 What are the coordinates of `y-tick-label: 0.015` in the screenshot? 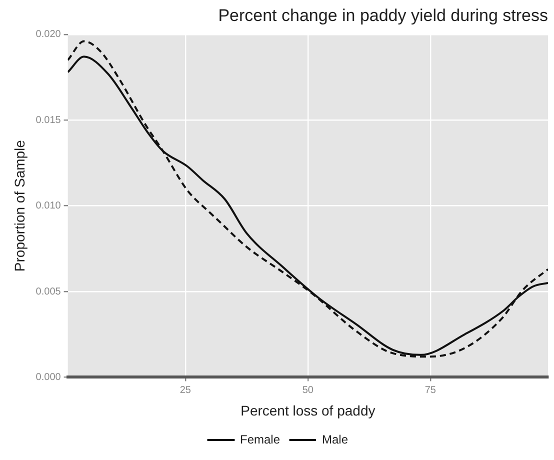 It's located at (49, 120).